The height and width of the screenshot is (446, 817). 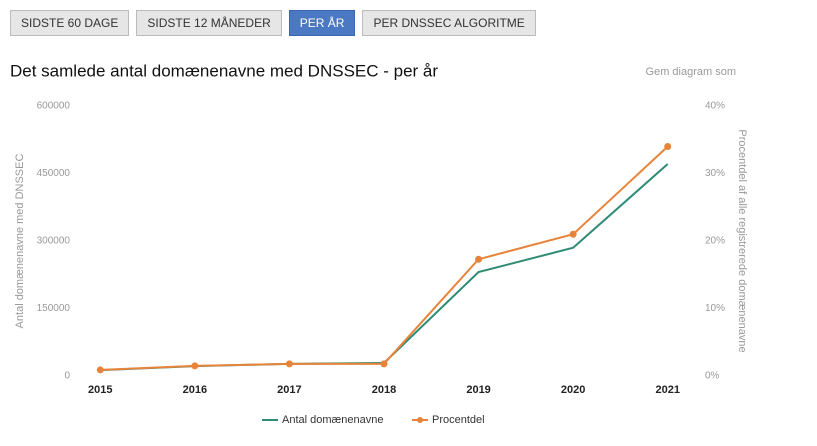 I want to click on x-tick-label: 2019, so click(x=478, y=390).